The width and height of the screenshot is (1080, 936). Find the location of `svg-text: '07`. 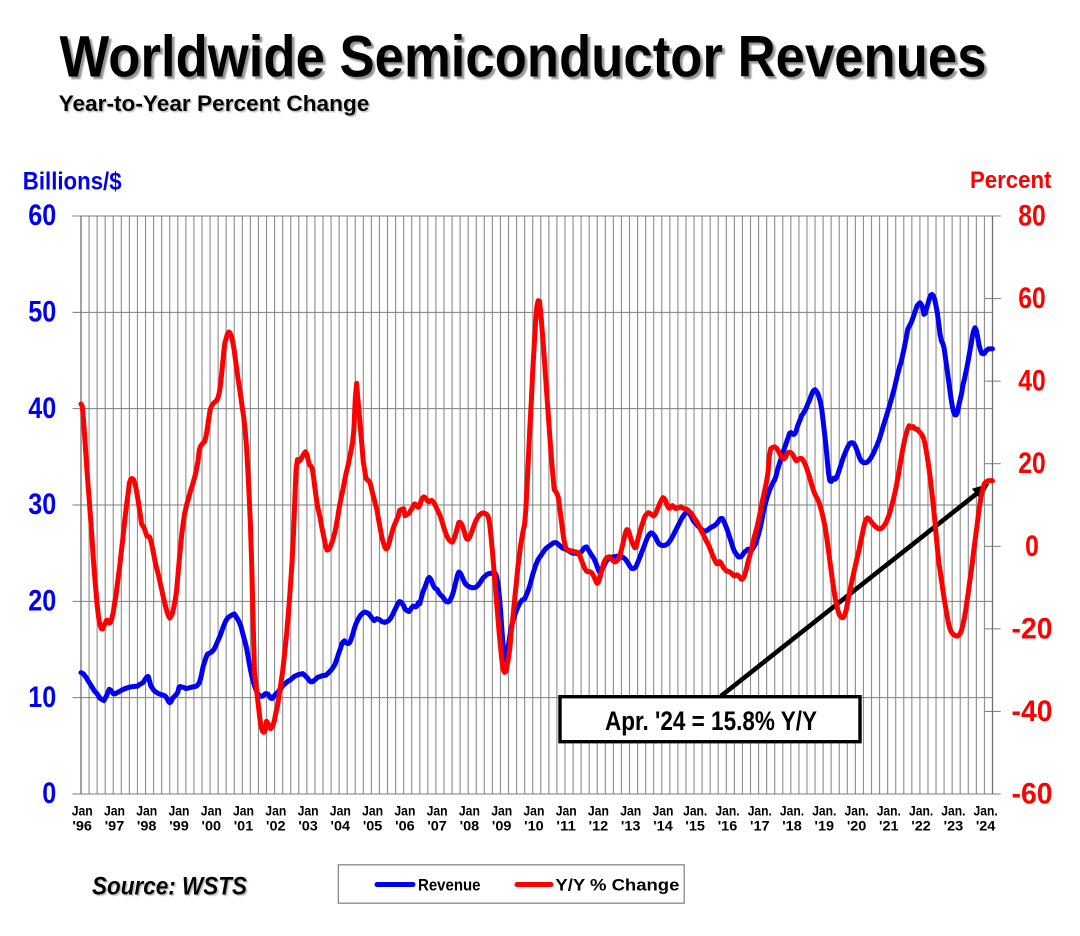

svg-text: '07 is located at coordinates (437, 827).